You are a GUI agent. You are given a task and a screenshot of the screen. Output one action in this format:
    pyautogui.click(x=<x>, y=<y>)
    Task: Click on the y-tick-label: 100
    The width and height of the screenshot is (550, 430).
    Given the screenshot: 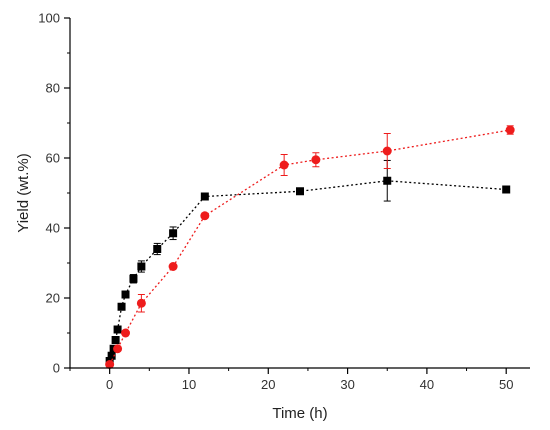 What is the action you would take?
    pyautogui.click(x=49, y=18)
    